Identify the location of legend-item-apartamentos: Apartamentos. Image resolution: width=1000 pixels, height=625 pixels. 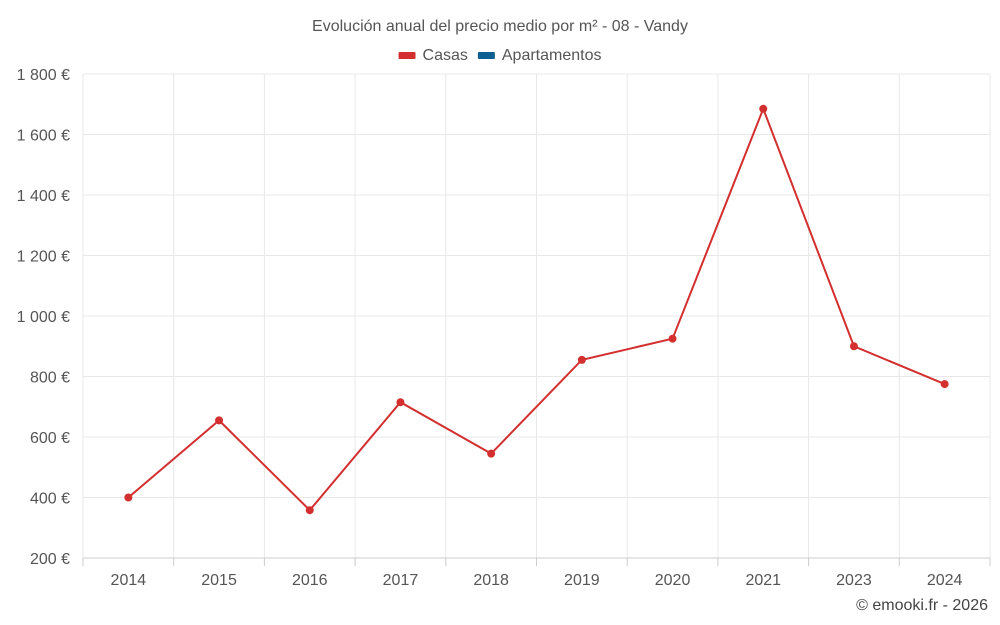
(539, 55).